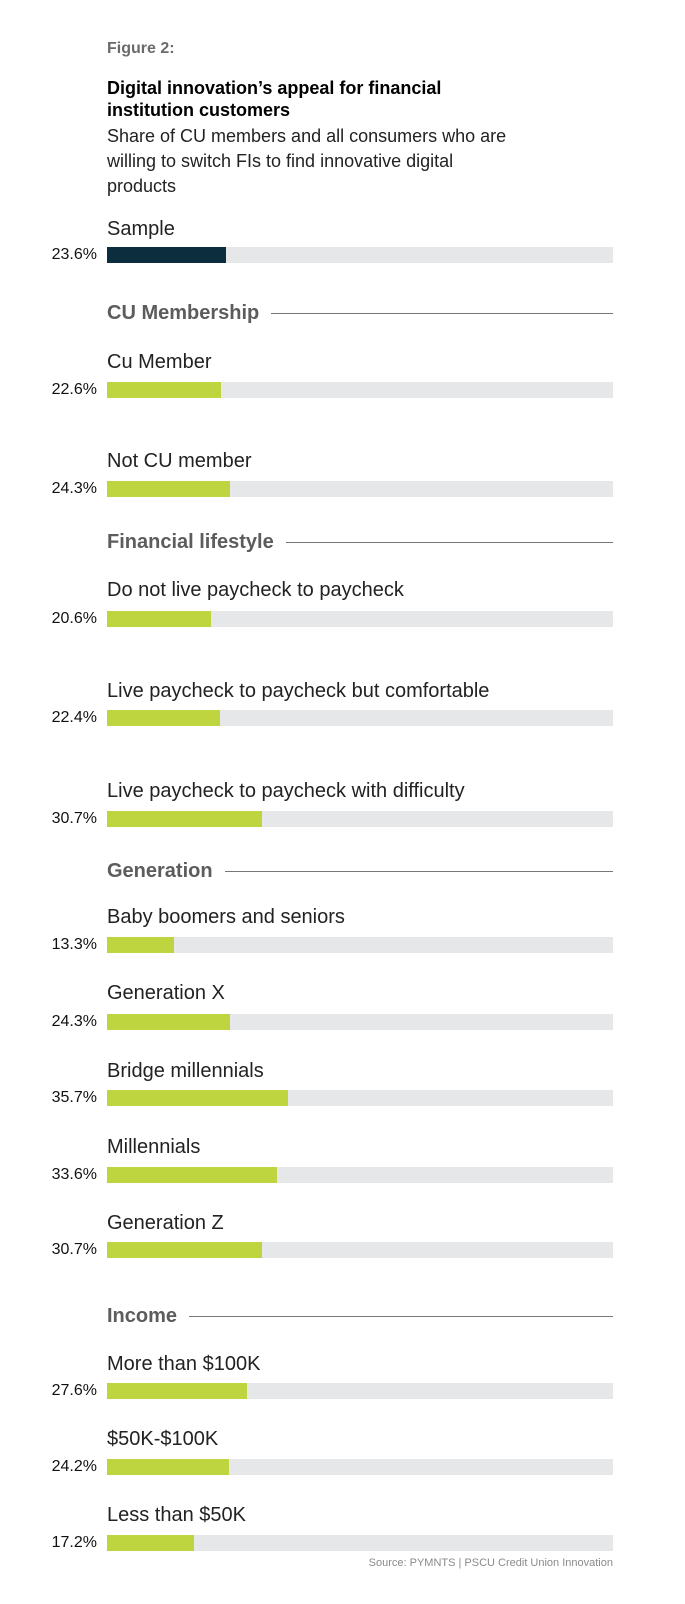 The width and height of the screenshot is (685, 1604). Describe the element at coordinates (165, 1223) in the screenshot. I see `bar-label: Generation Z` at that location.